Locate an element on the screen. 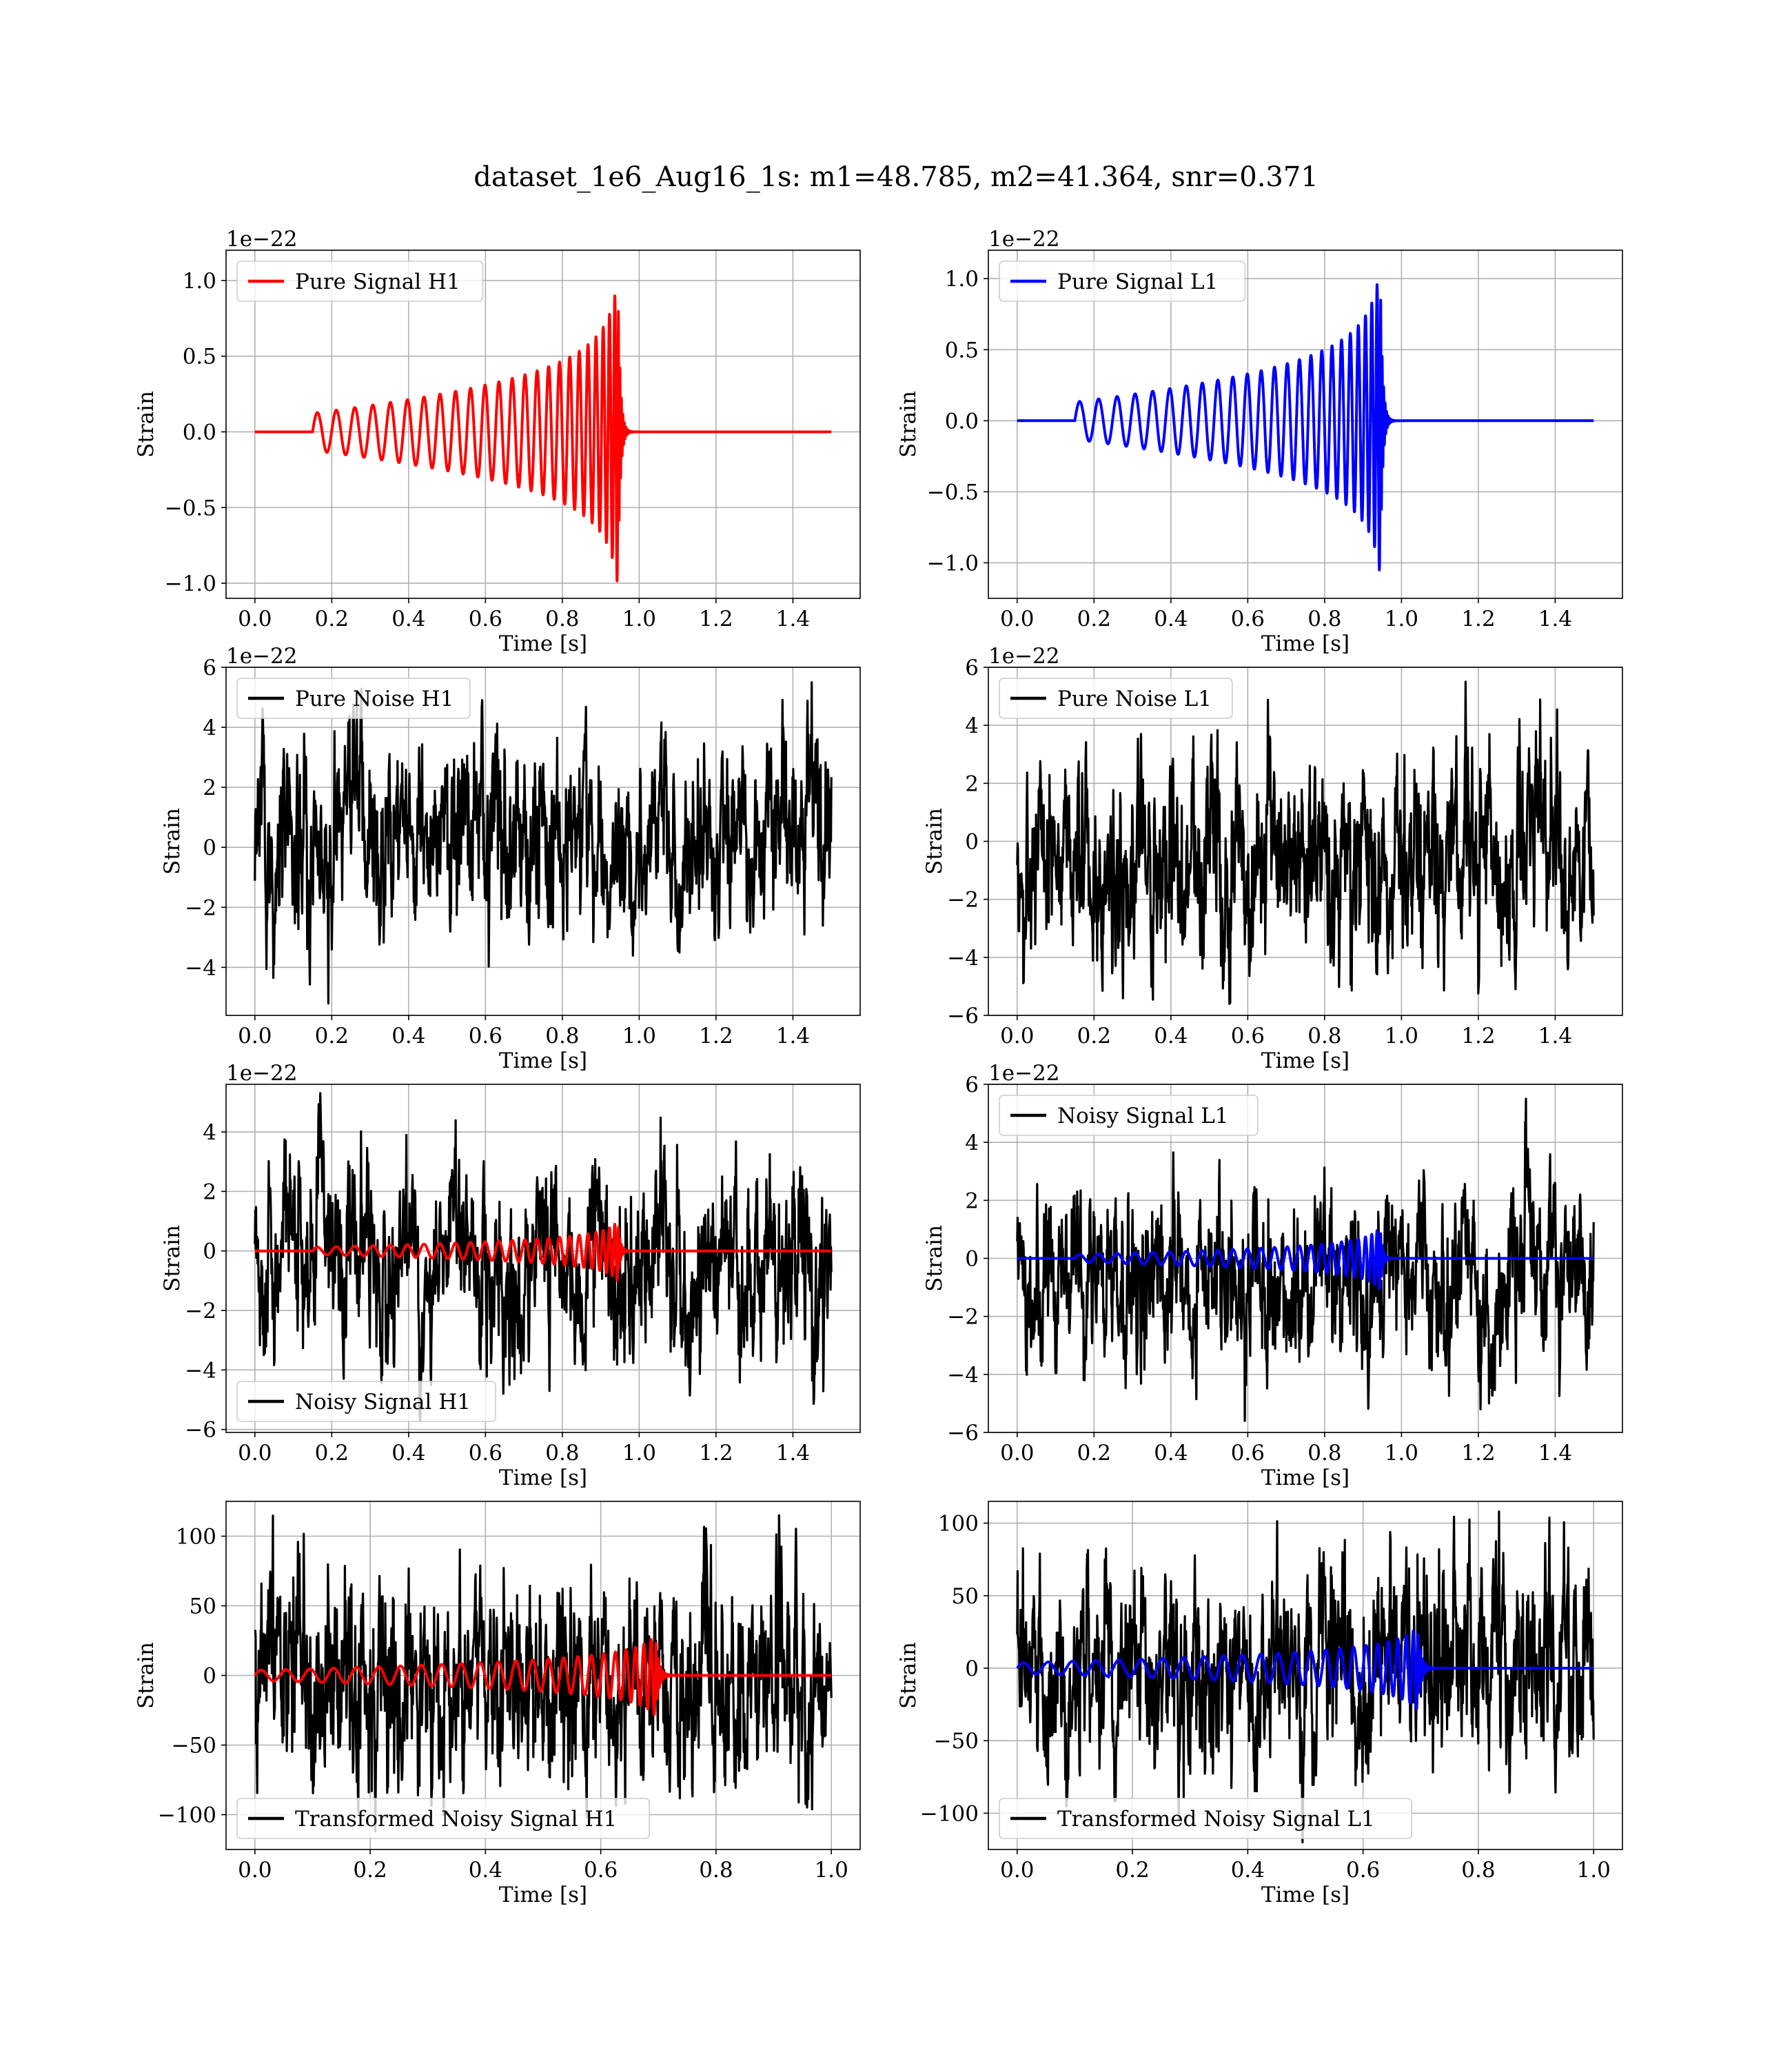 This screenshot has width=1792, height=2068. legend: Pure Signal H1 is located at coordinates (360, 281).